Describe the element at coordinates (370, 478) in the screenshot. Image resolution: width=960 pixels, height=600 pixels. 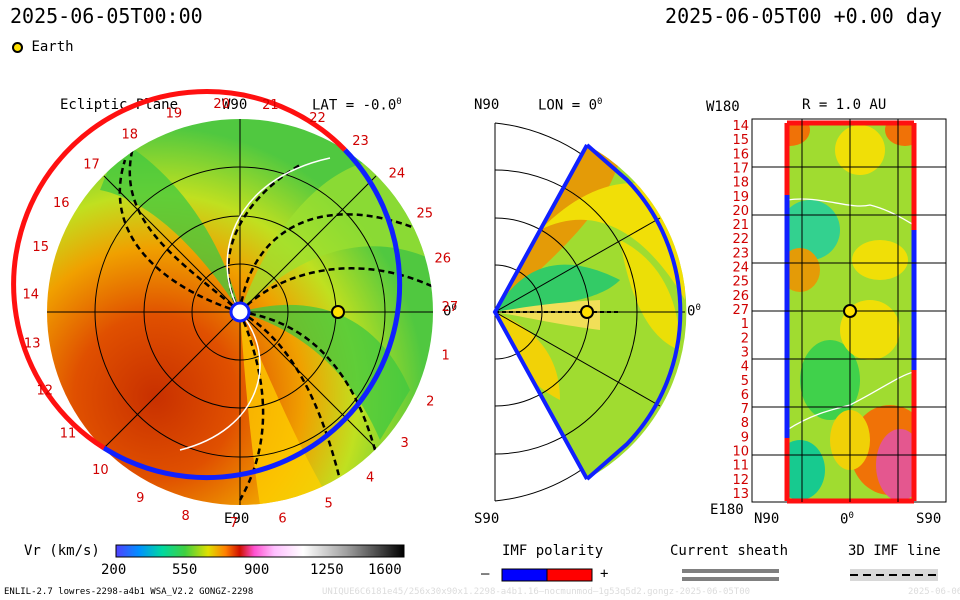
I see `carrington-label: 4` at that location.